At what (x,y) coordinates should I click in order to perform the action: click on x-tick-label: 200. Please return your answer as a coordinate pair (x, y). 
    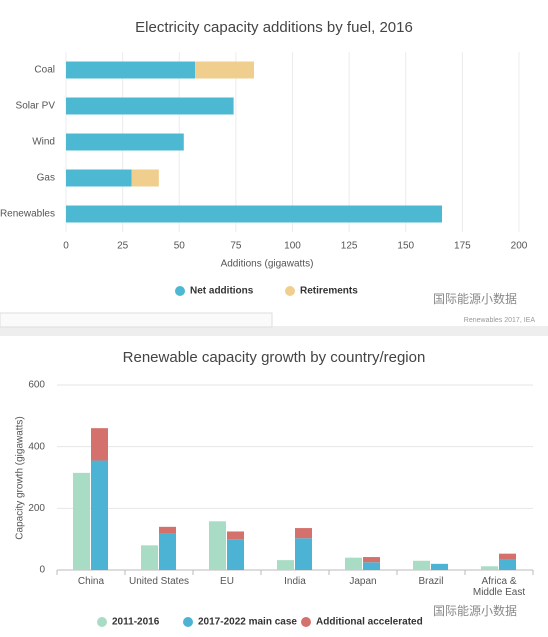
    Looking at the image, I should click on (519, 246).